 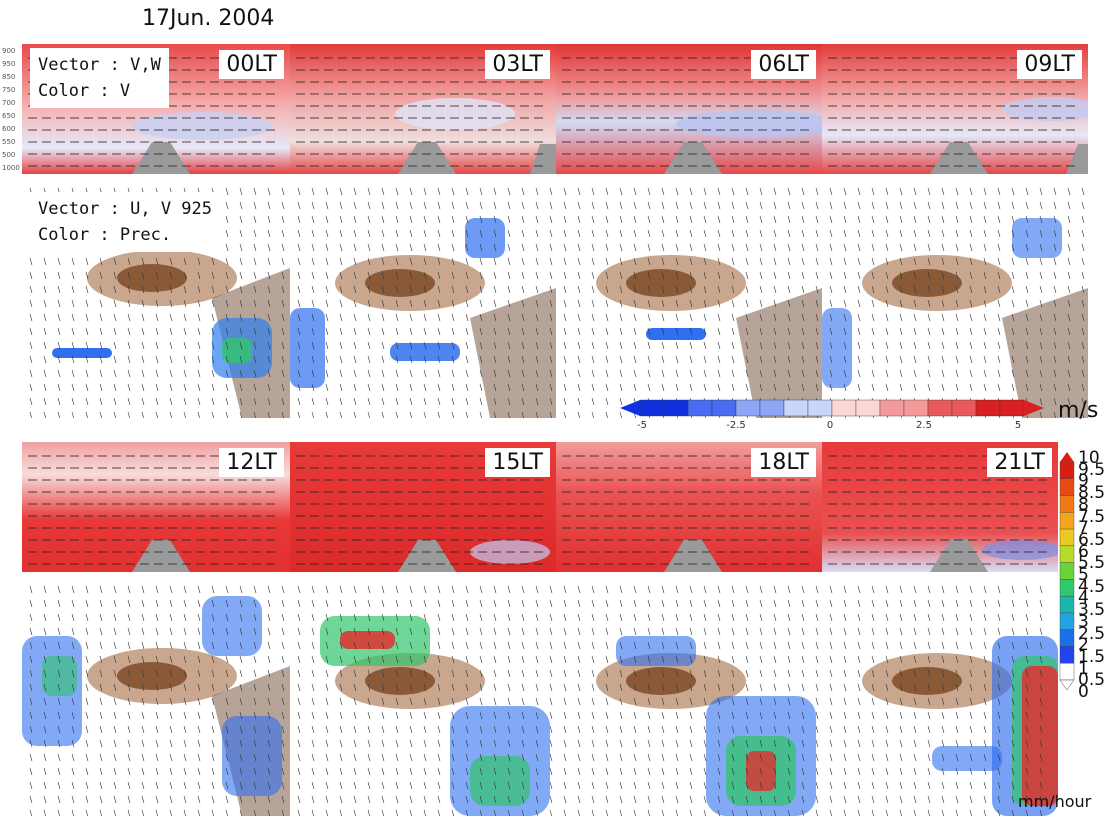 I want to click on prec-colorbar-segment, so click(x=1067, y=672).